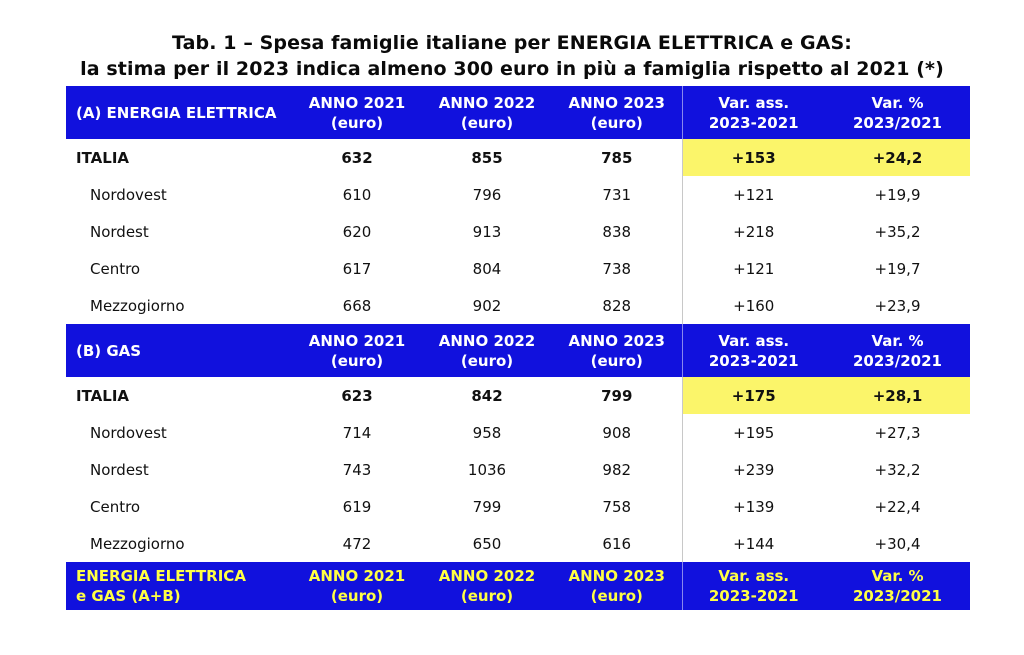 The image size is (1024, 655). What do you see at coordinates (617, 268) in the screenshot?
I see `cell-2023: 738` at bounding box center [617, 268].